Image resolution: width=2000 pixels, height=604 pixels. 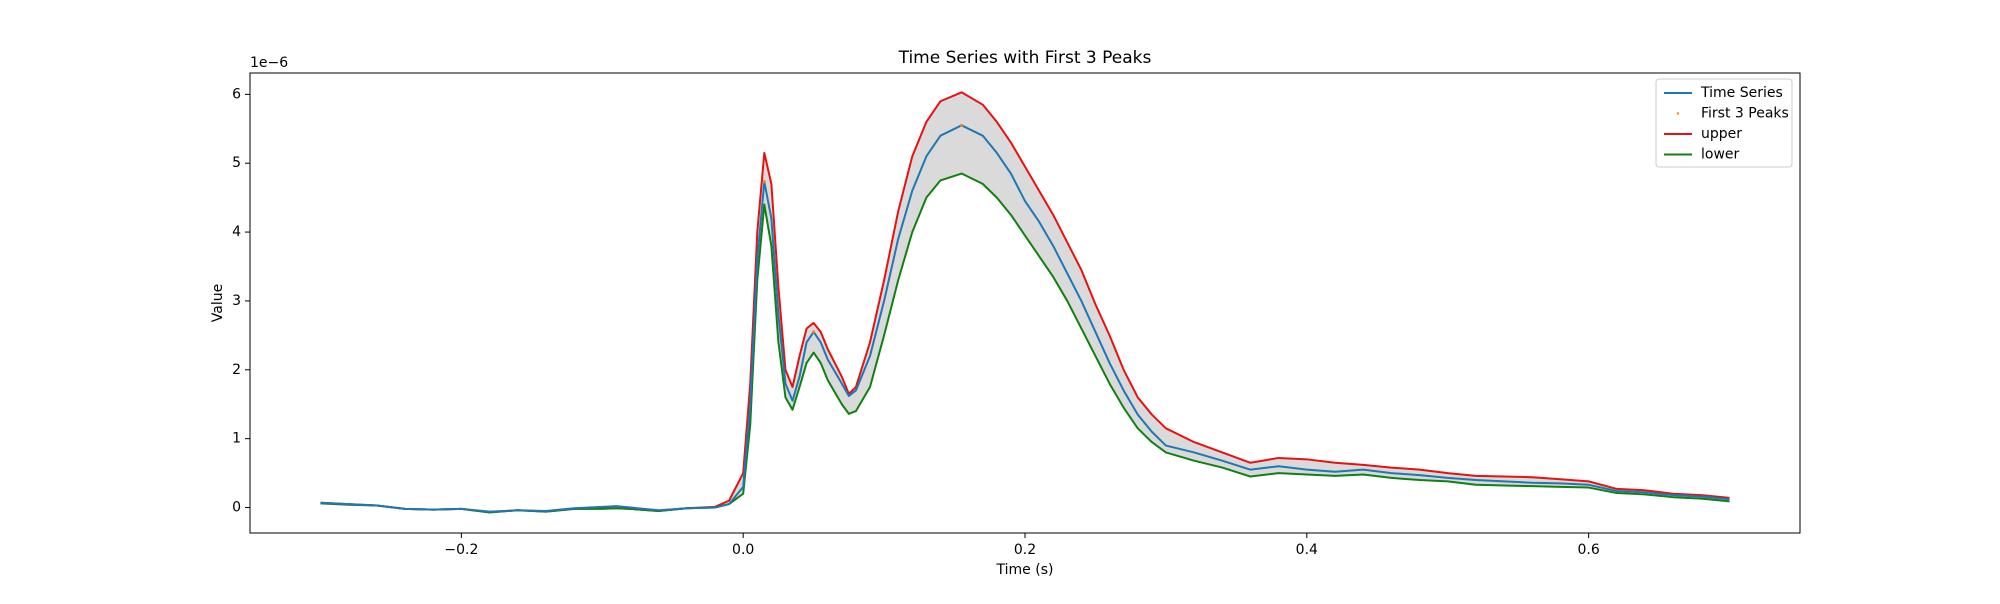 What do you see at coordinates (236, 232) in the screenshot?
I see `y-tick-label: 4` at bounding box center [236, 232].